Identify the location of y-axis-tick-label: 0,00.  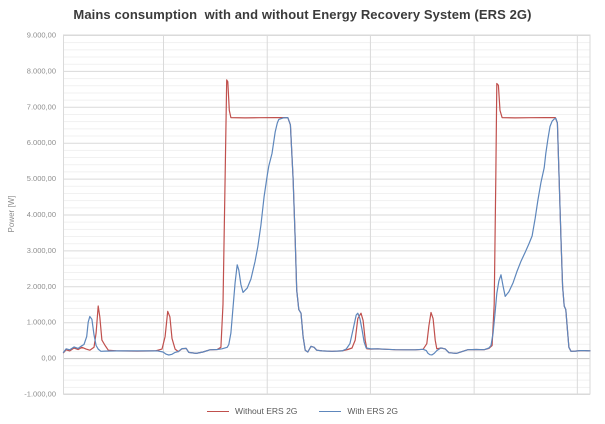
(48, 358).